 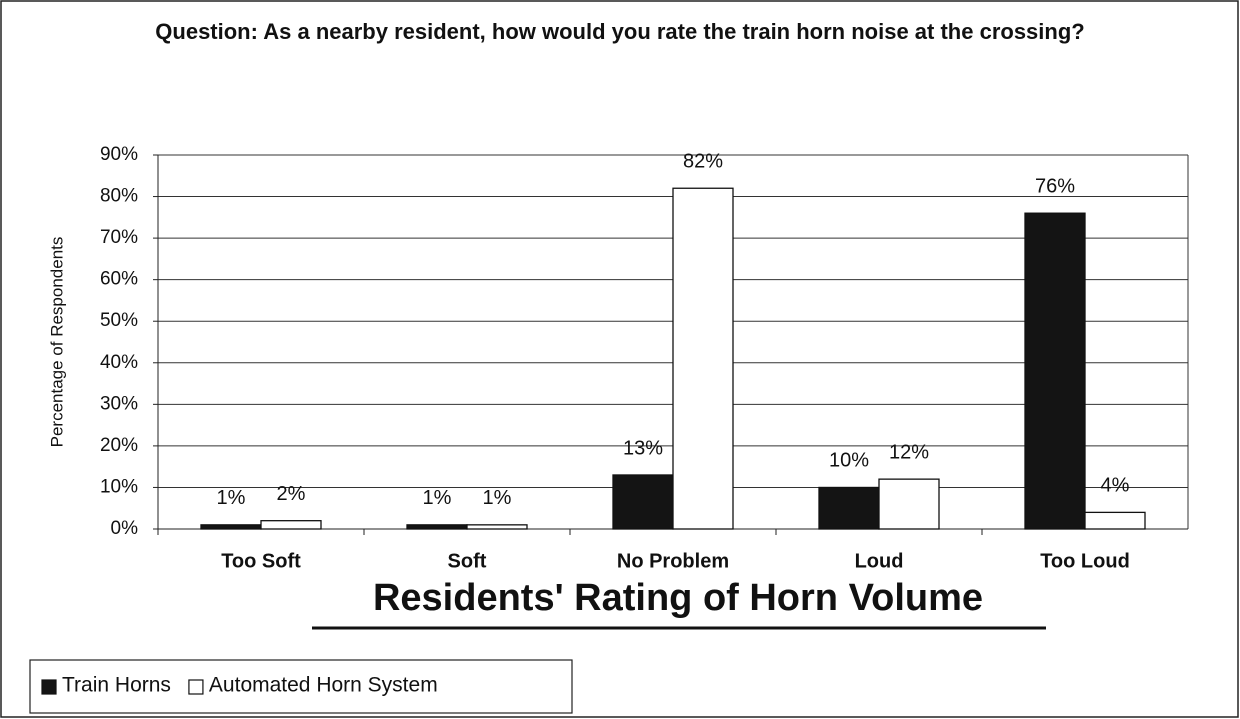 What do you see at coordinates (879, 561) in the screenshot?
I see `x-tick-label: Loud` at bounding box center [879, 561].